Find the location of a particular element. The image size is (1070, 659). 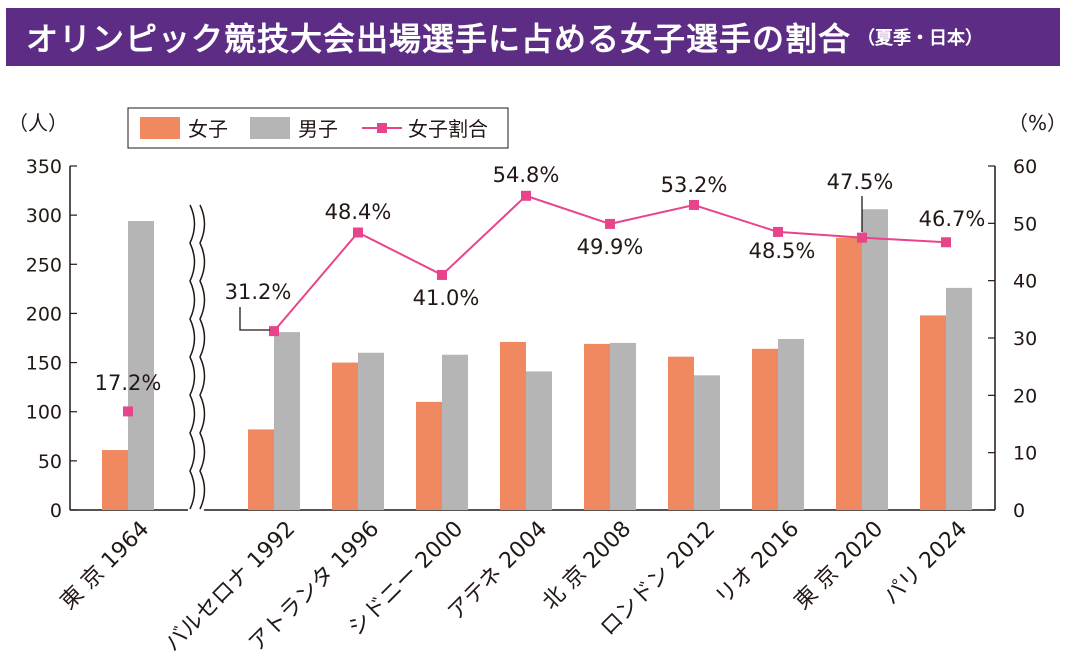

category-label: 東 京 1964 is located at coordinates (105, 566).